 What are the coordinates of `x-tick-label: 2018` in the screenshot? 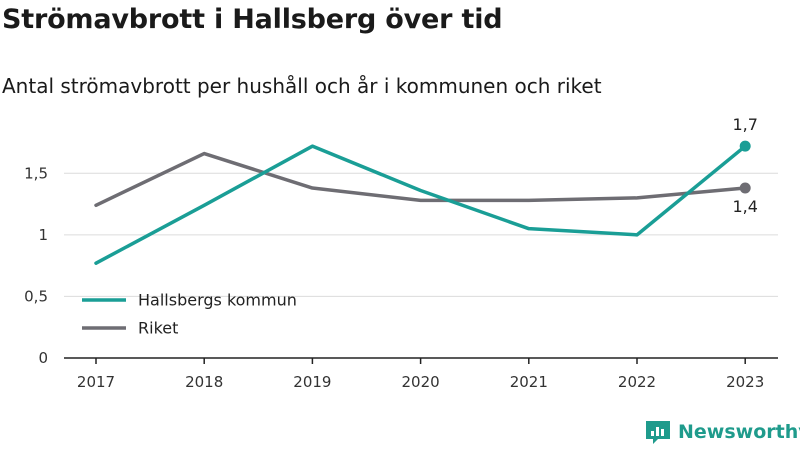 It's located at (204, 382).